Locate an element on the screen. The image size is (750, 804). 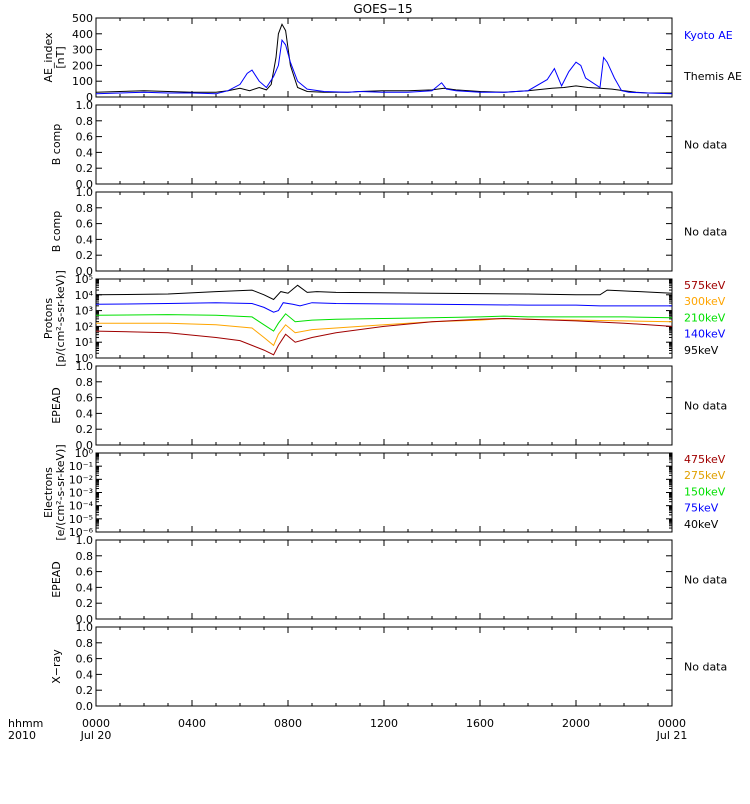
x-tick-label: 0400 is located at coordinates (192, 723).